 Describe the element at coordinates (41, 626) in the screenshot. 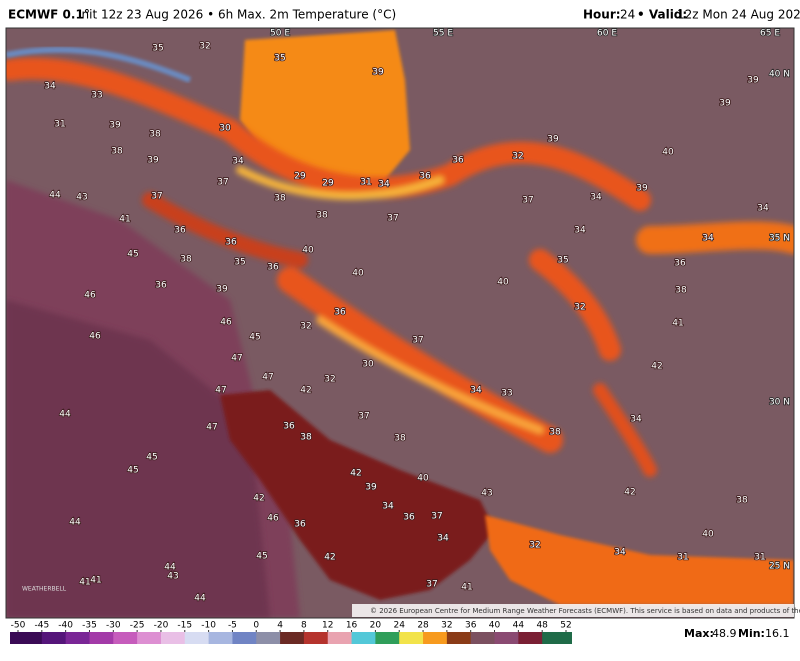

I see `colorbar-tick-label: -45` at that location.